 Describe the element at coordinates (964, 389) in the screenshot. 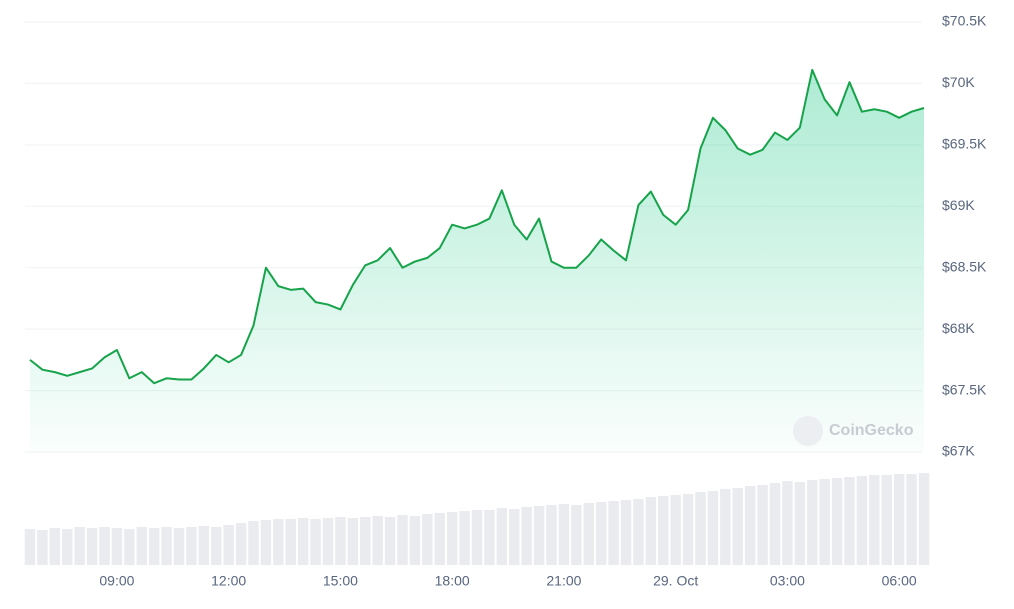

I see `y-tick-label: $67.5K` at that location.